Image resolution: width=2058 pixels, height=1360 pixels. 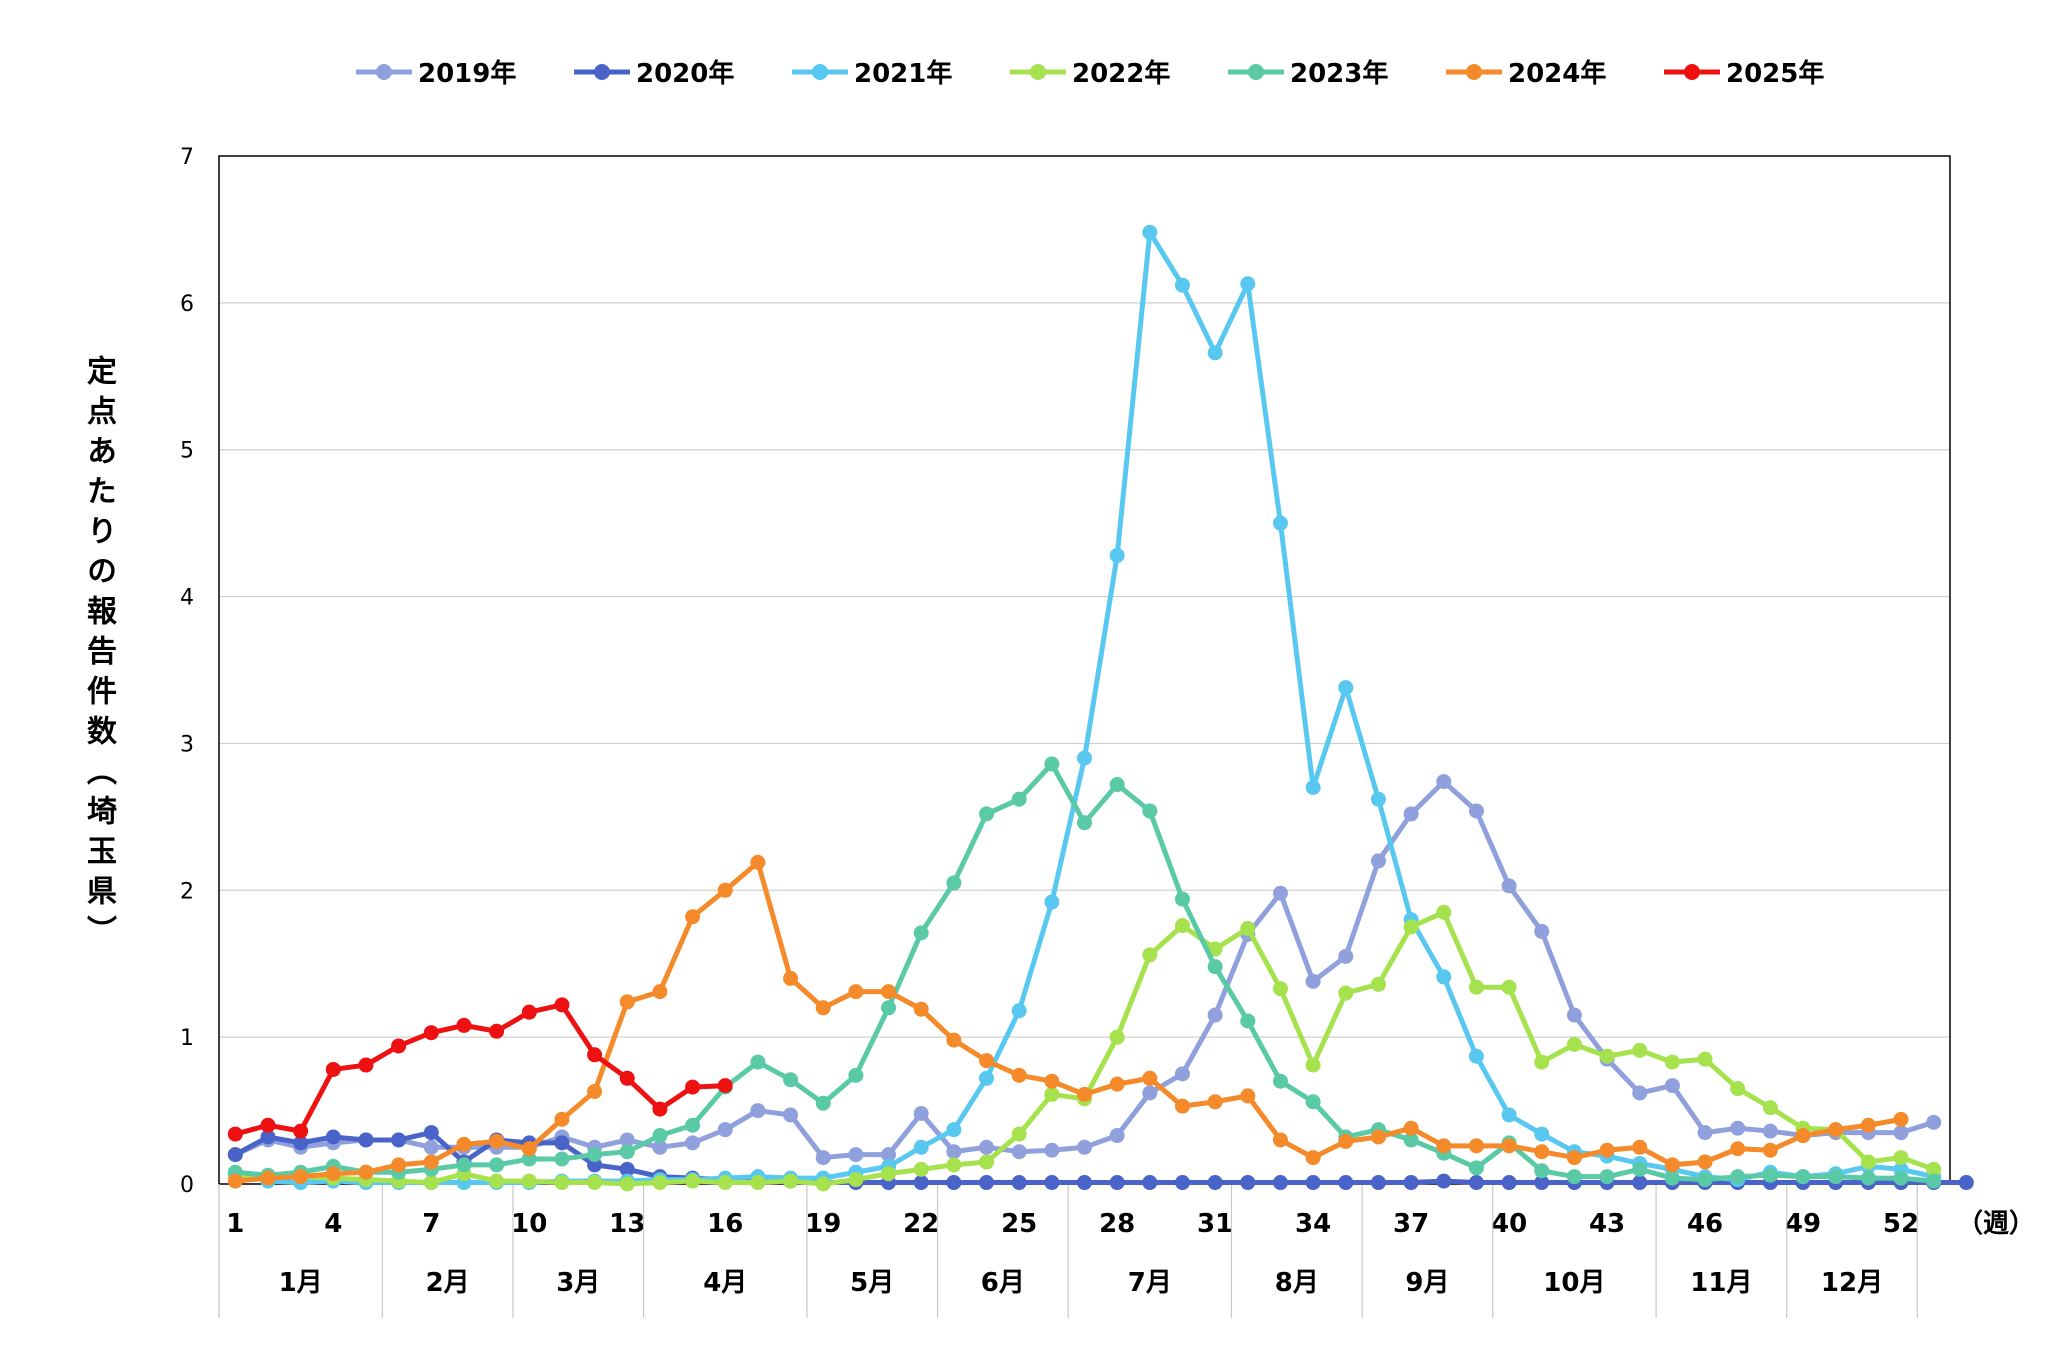 I want to click on legend-item: 2020年, so click(x=654, y=73).